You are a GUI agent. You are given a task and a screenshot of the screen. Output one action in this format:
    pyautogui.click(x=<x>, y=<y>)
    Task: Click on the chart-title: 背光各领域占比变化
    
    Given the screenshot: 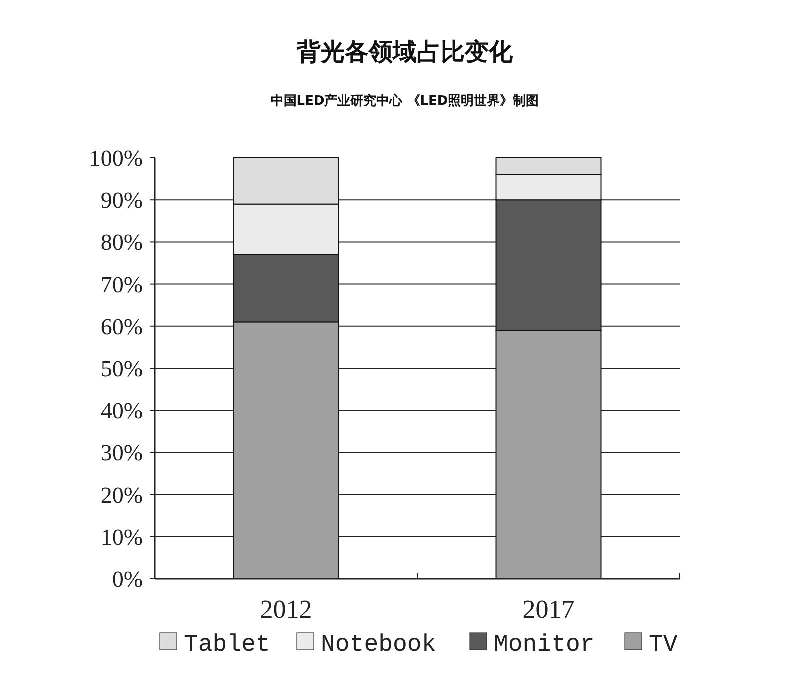 What is the action you would take?
    pyautogui.click(x=405, y=52)
    